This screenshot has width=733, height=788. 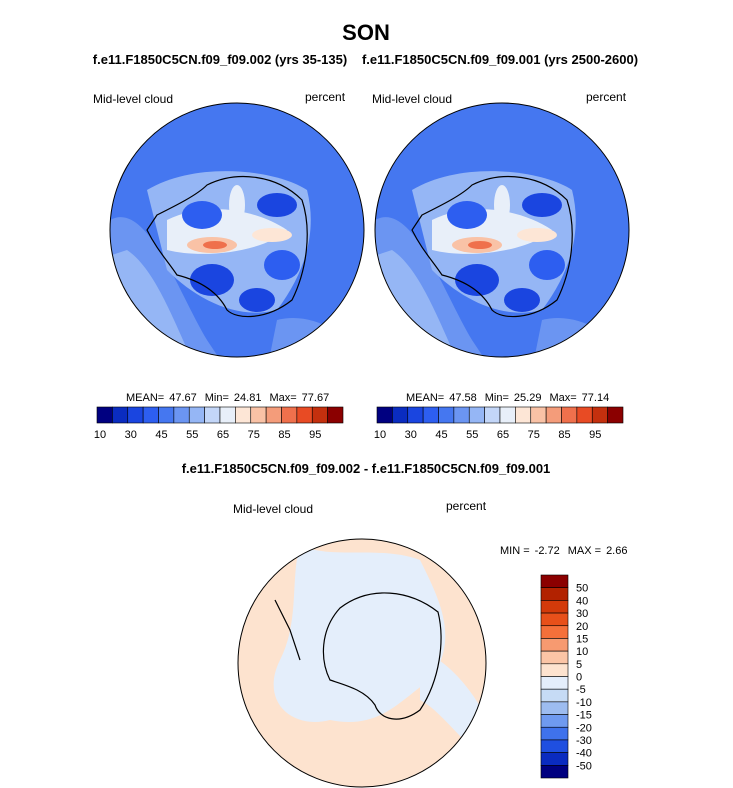 I want to click on stat-value: 77.67, so click(x=316, y=398).